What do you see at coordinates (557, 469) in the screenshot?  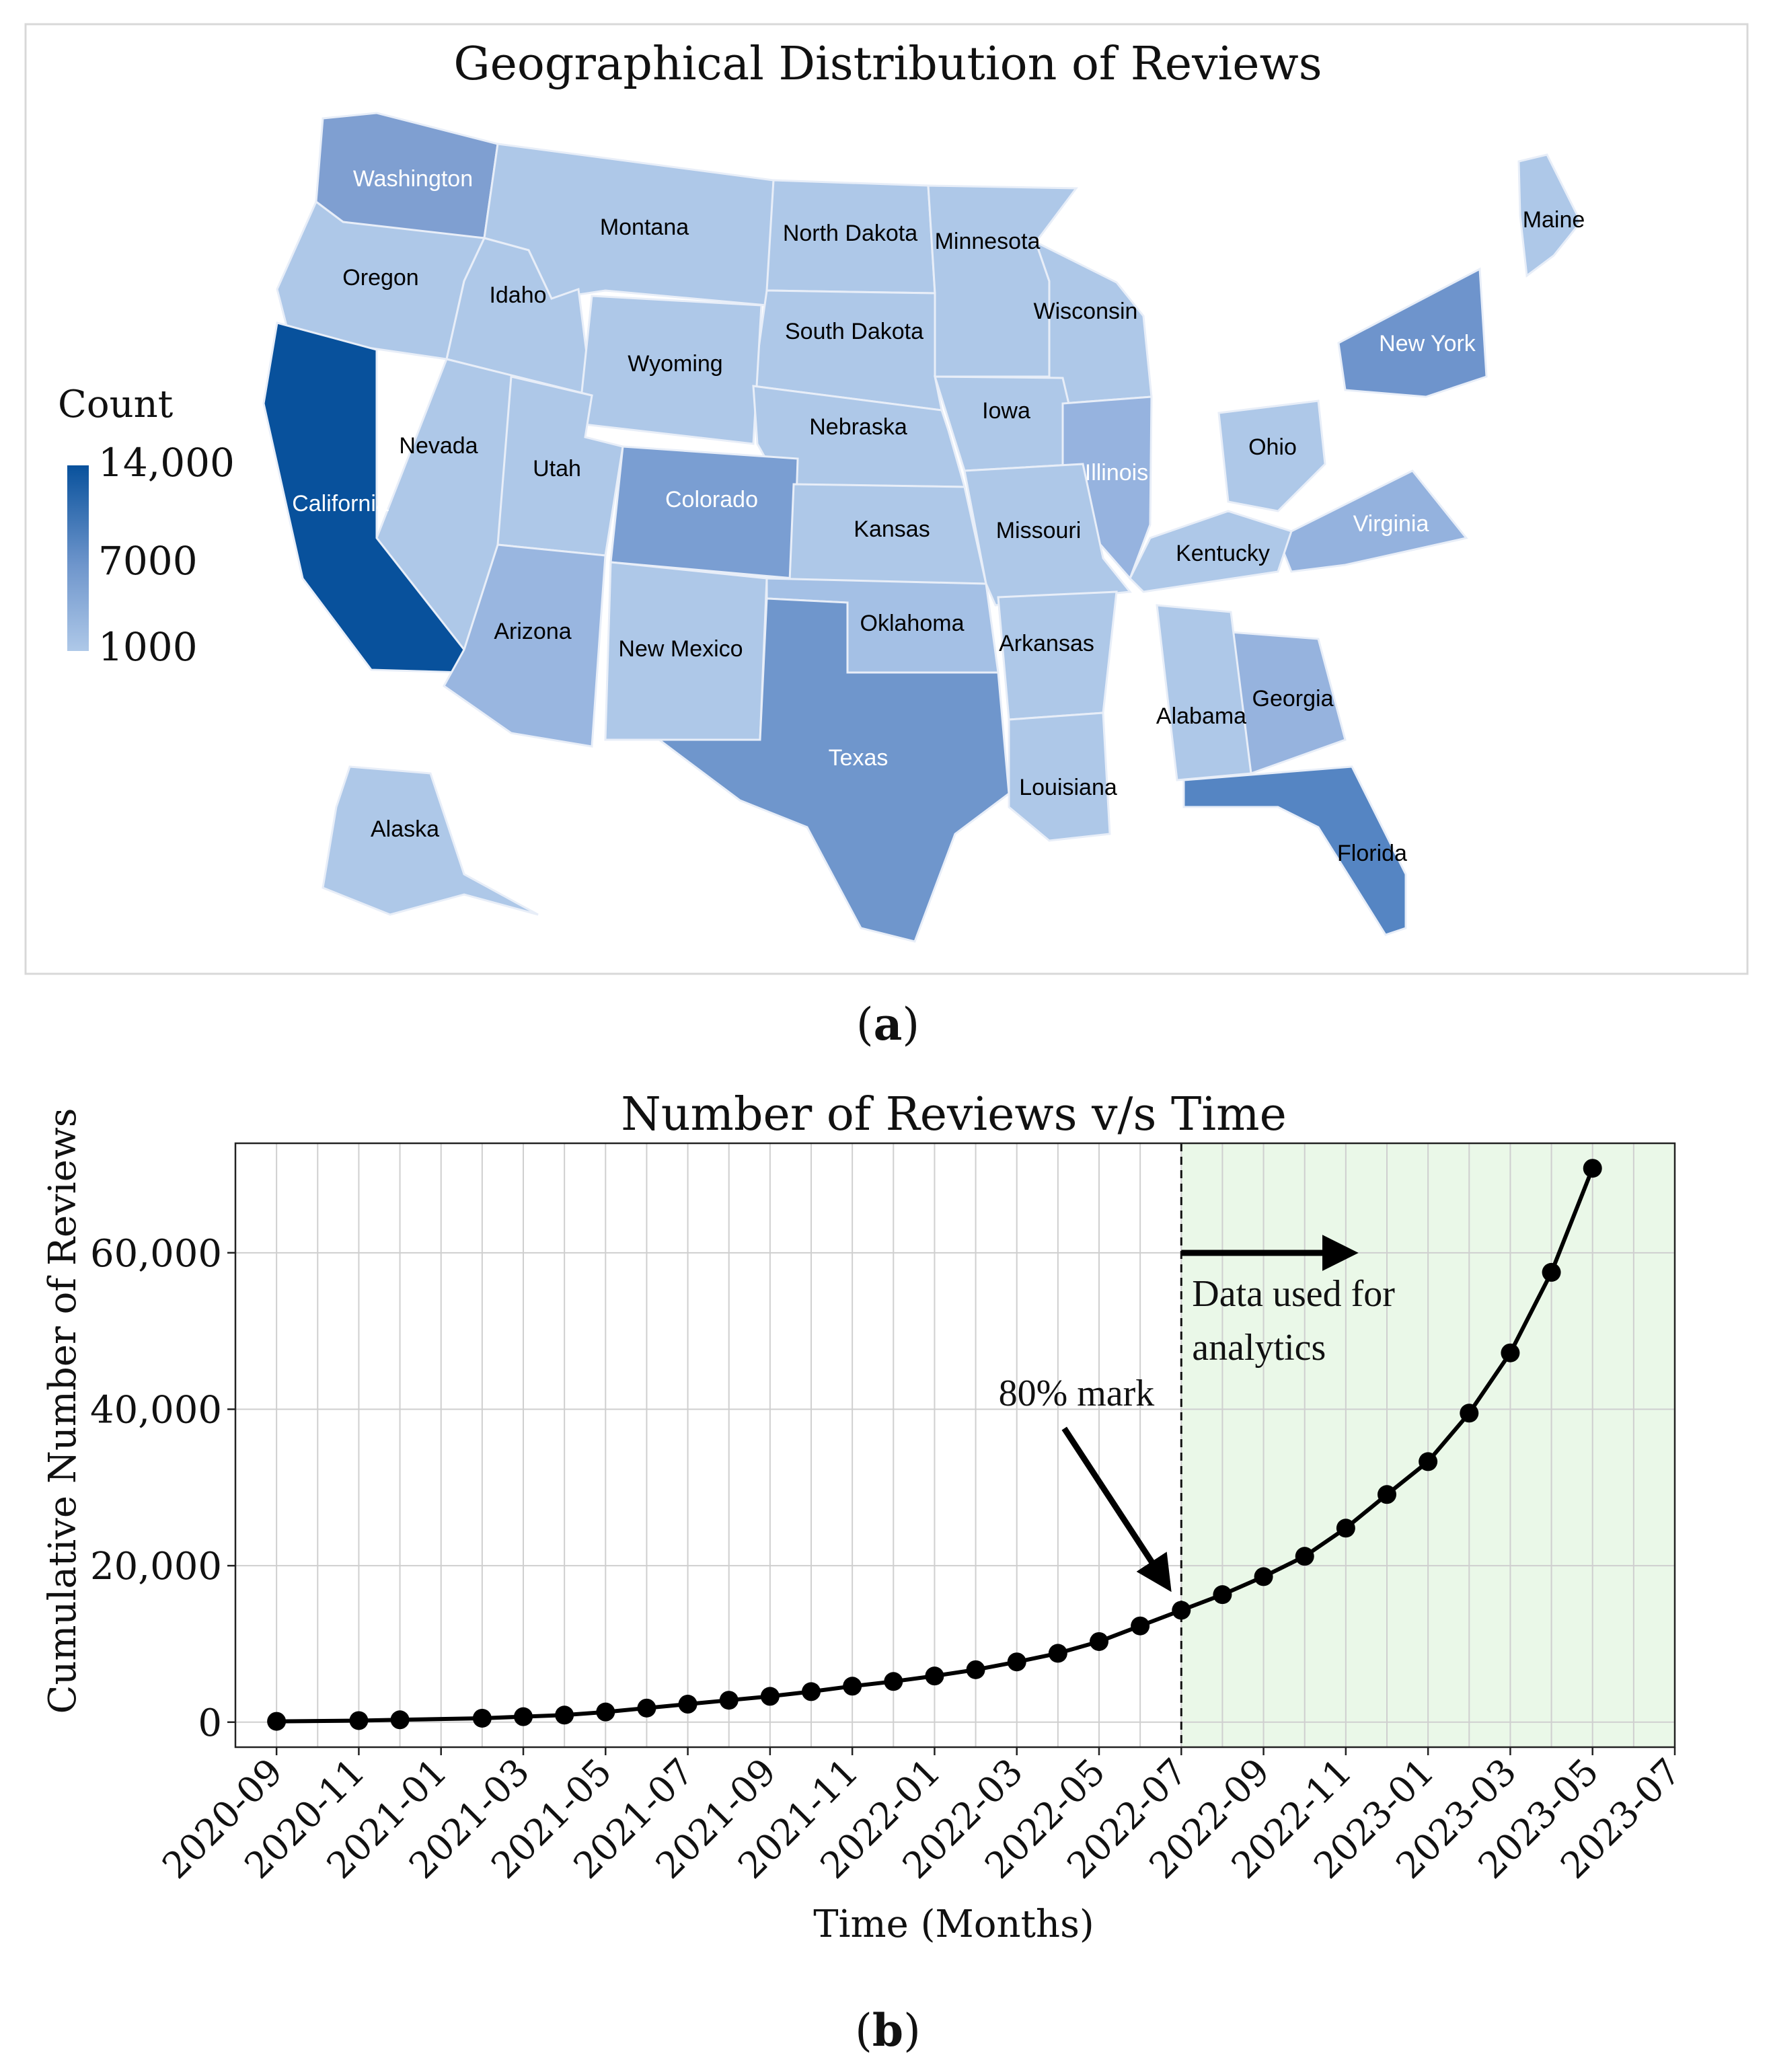 I see `state-label-utah: Utah` at bounding box center [557, 469].